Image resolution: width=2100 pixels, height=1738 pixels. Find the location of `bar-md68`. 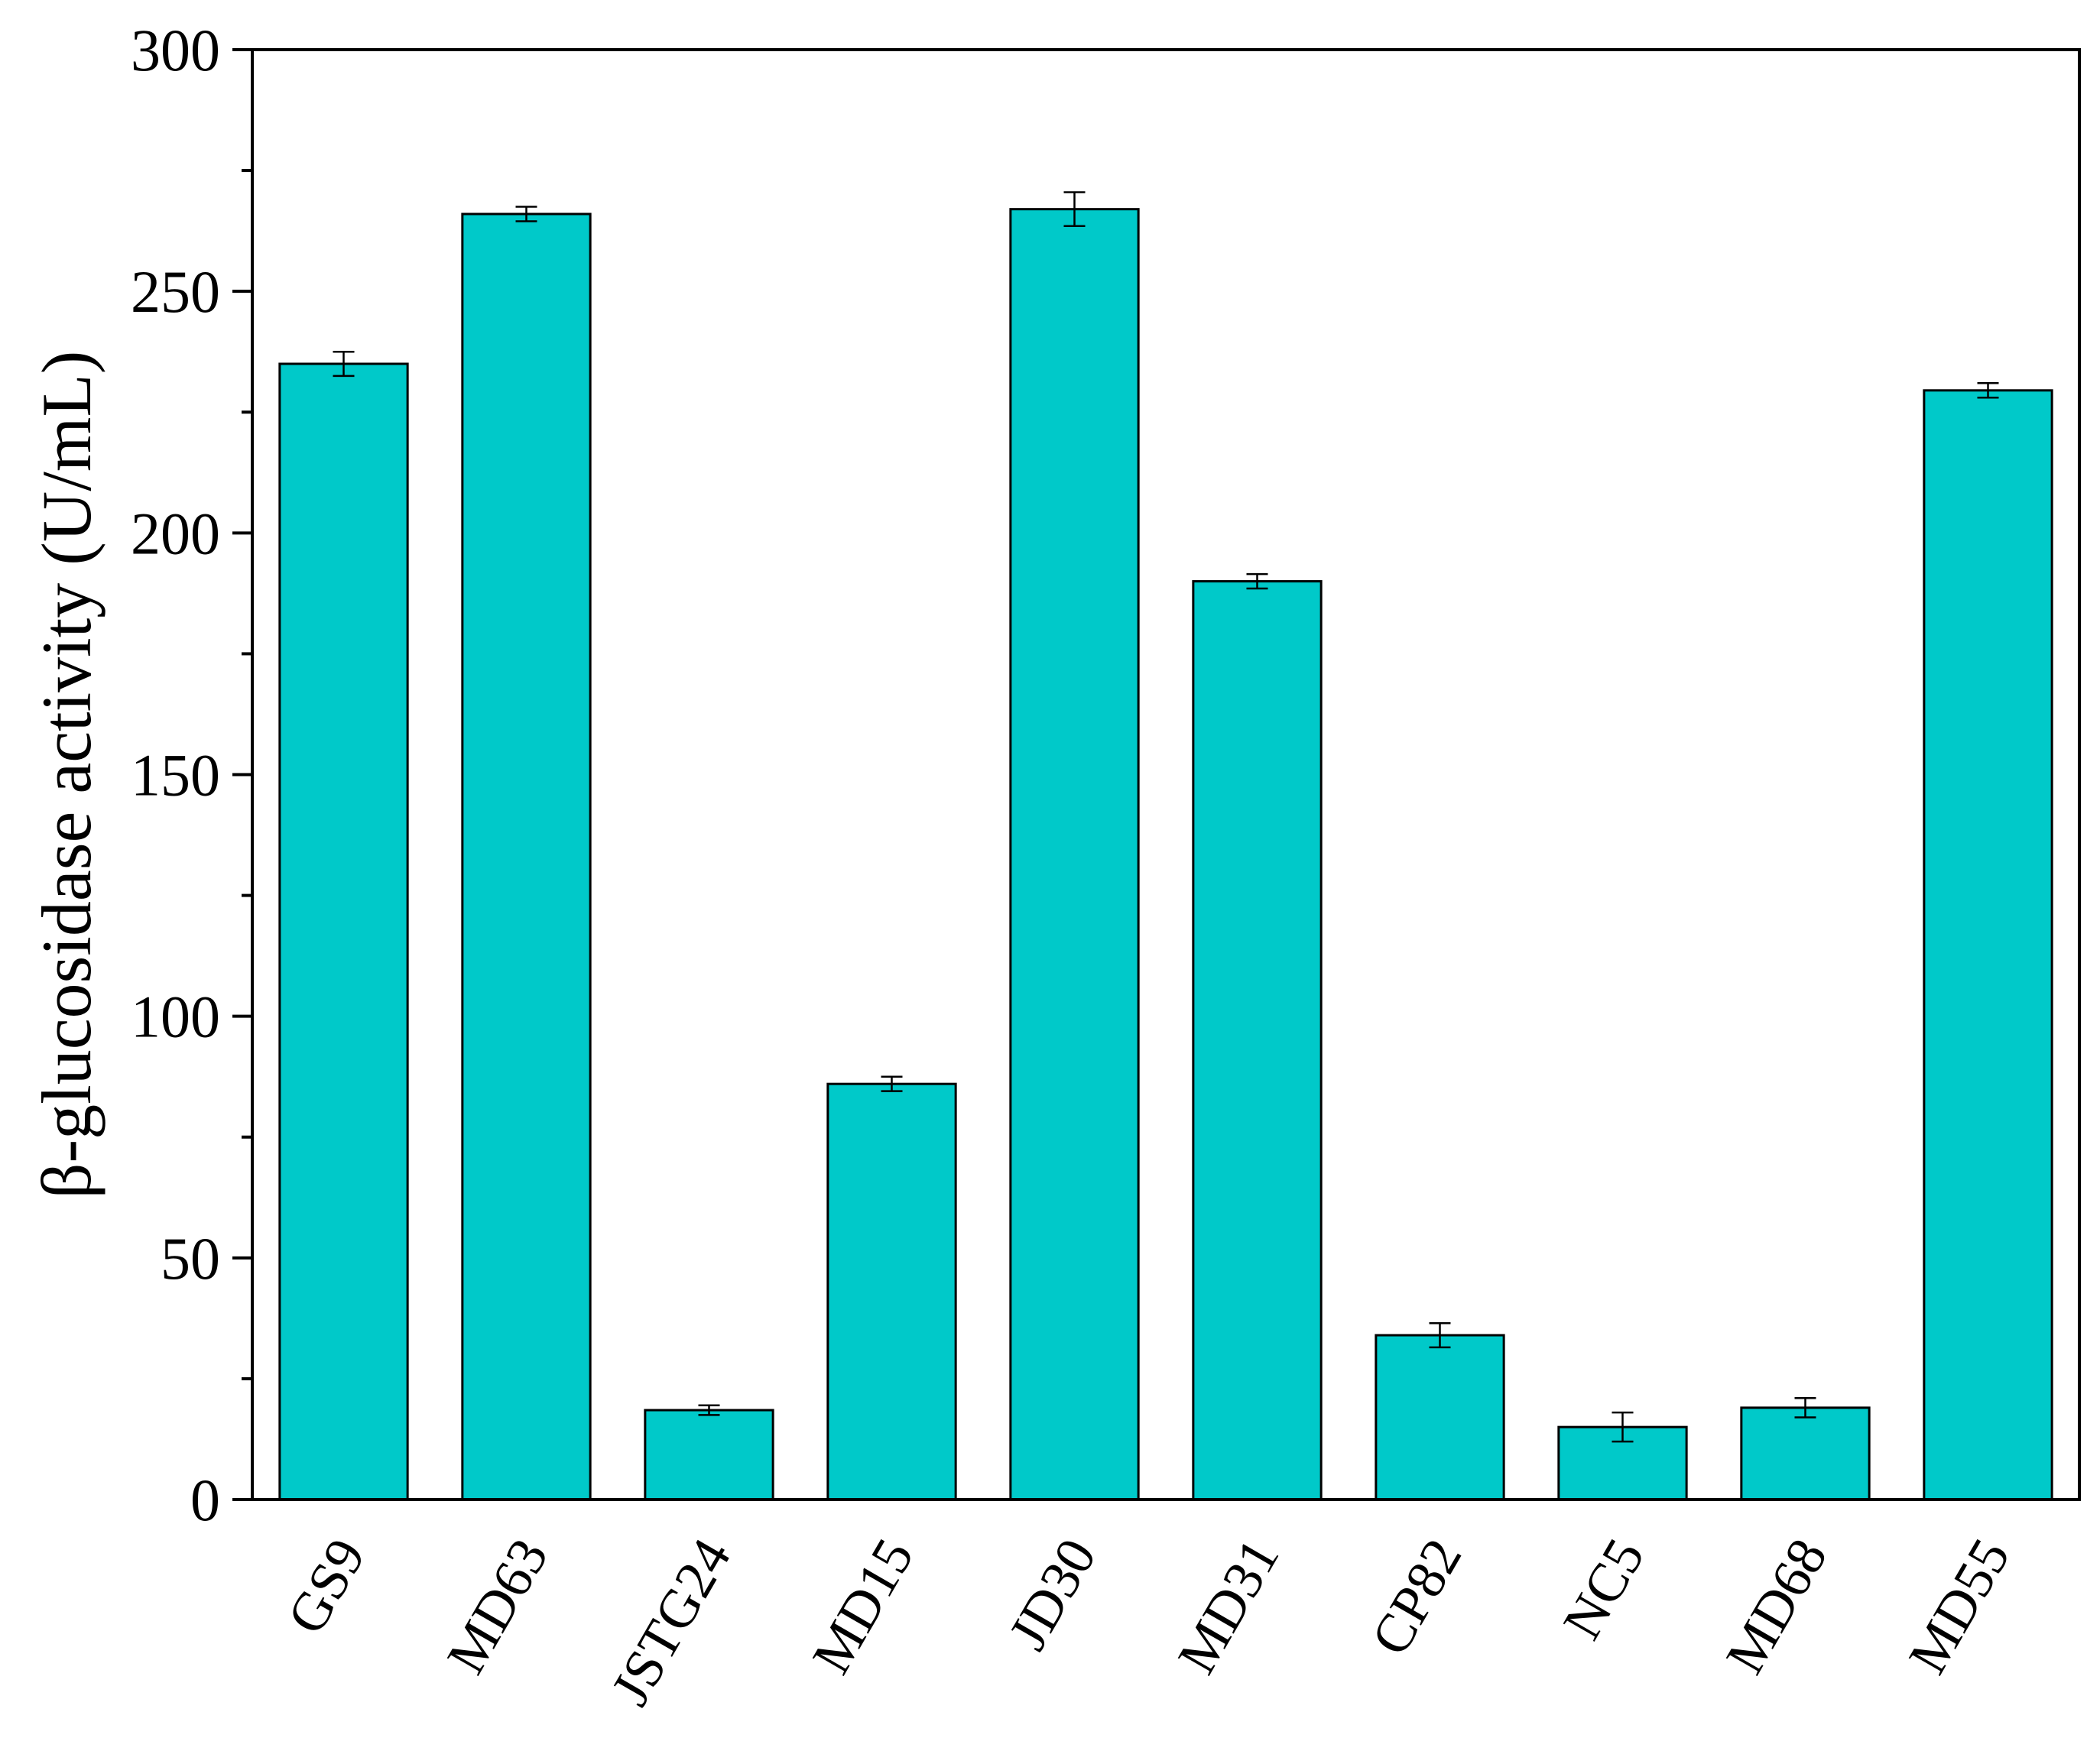

bar-md68 is located at coordinates (1806, 1453).